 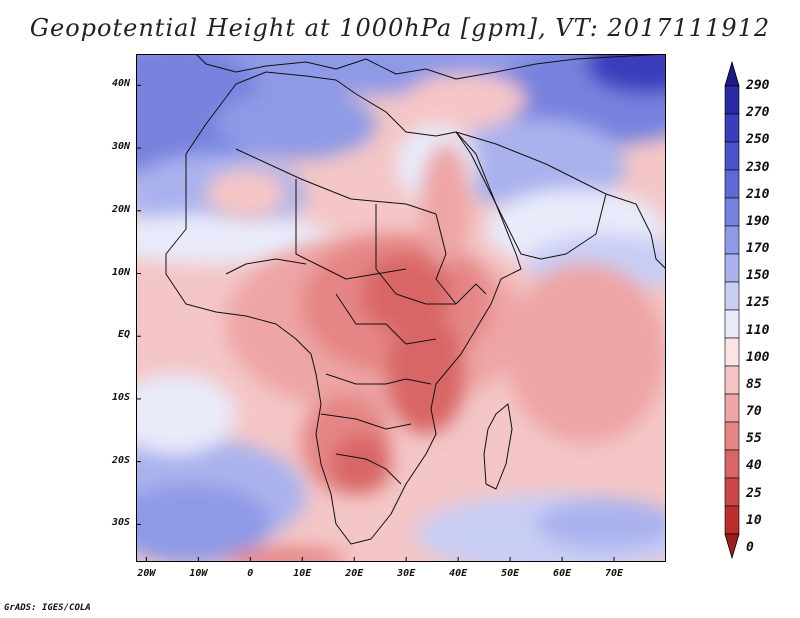 I want to click on colorbar-label: 290, so click(x=758, y=85).